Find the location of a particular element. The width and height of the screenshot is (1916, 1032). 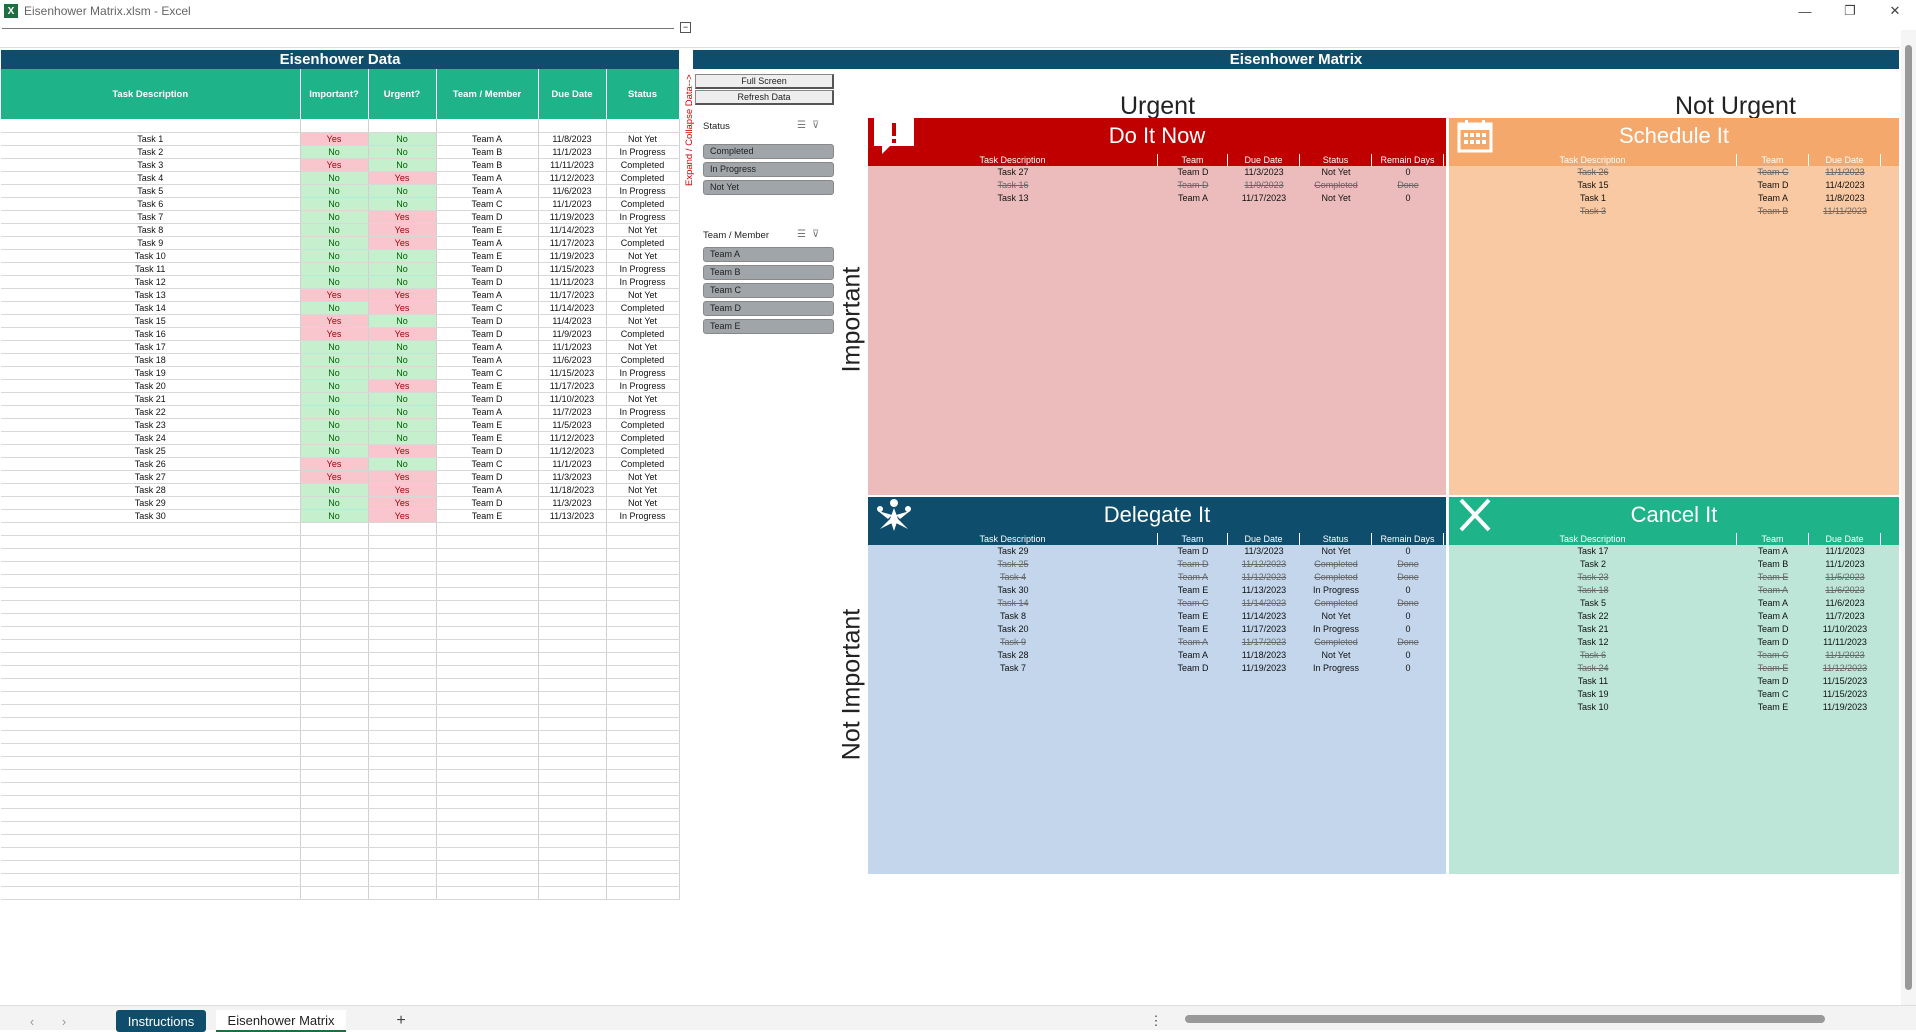

quadrant-cell: Task 9 is located at coordinates (1012, 642).